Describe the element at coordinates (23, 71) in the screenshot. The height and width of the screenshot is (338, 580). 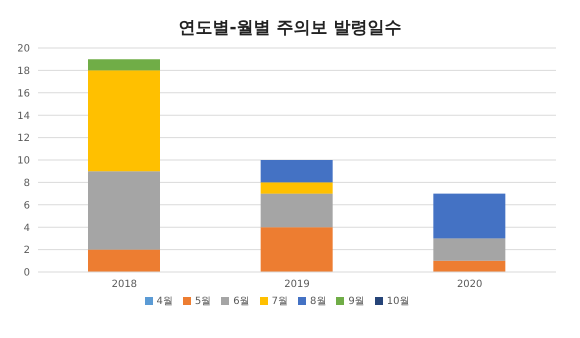
I see `y-tick-label: 18` at that location.